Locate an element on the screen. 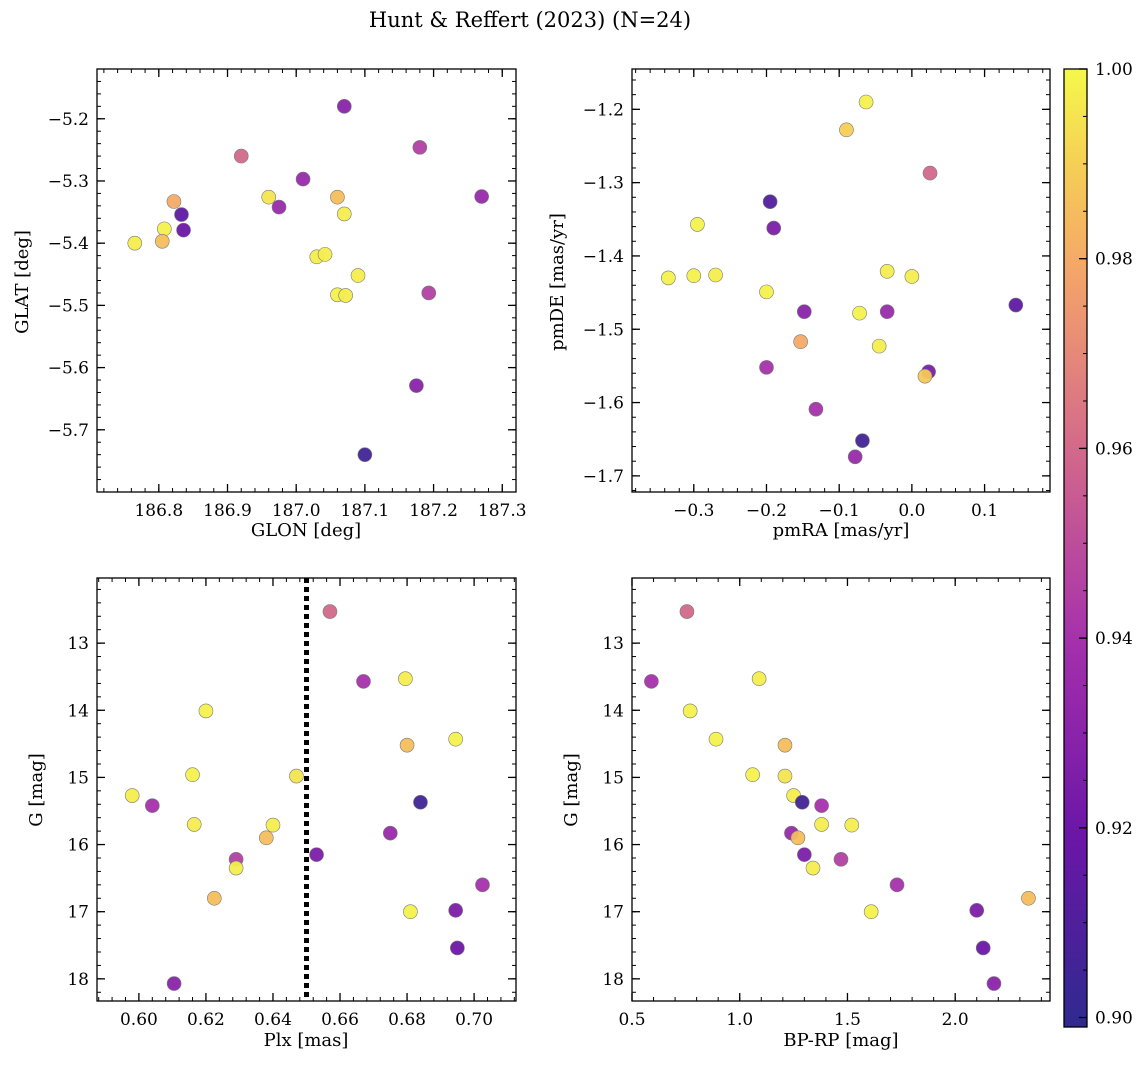  x-tick-label: 0.60 is located at coordinates (139, 1020).